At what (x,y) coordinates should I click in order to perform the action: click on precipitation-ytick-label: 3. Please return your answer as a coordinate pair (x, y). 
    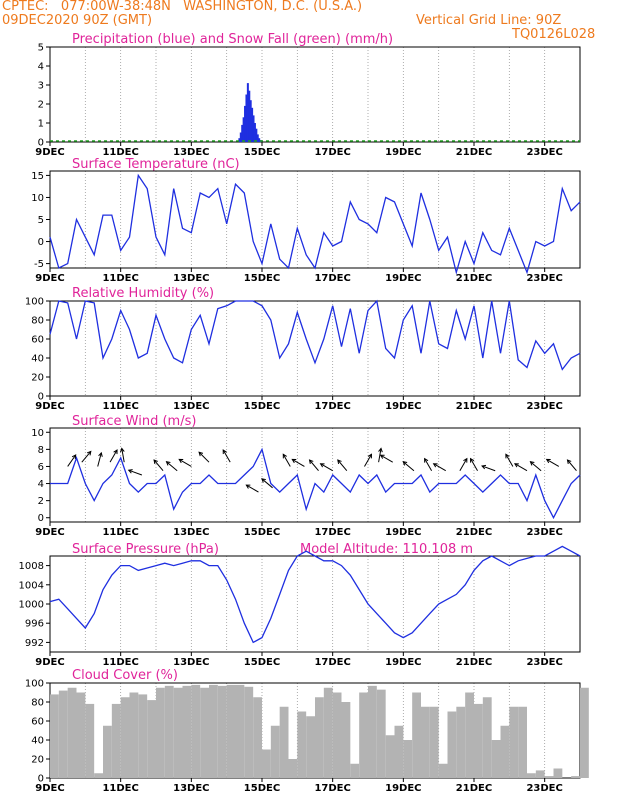
    Looking at the image, I should click on (41, 86).